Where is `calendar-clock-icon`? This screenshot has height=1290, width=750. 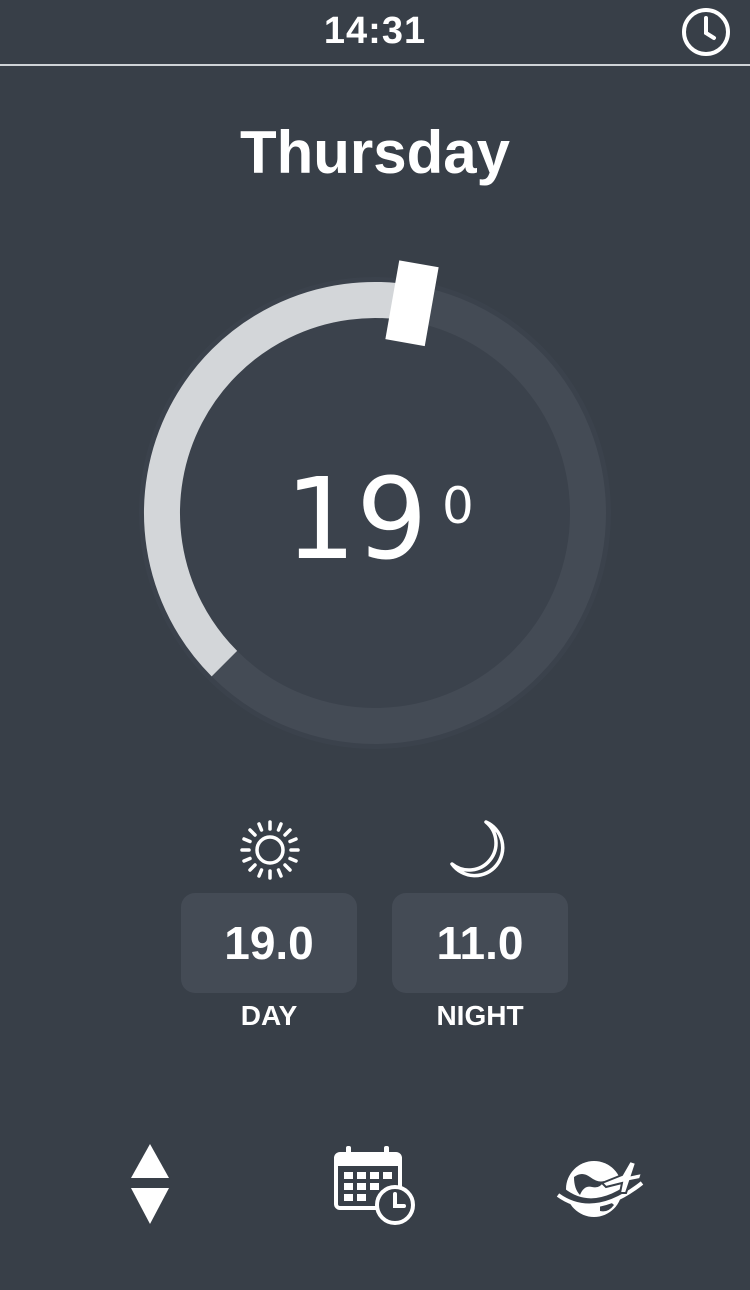 calendar-clock-icon is located at coordinates (375, 1185).